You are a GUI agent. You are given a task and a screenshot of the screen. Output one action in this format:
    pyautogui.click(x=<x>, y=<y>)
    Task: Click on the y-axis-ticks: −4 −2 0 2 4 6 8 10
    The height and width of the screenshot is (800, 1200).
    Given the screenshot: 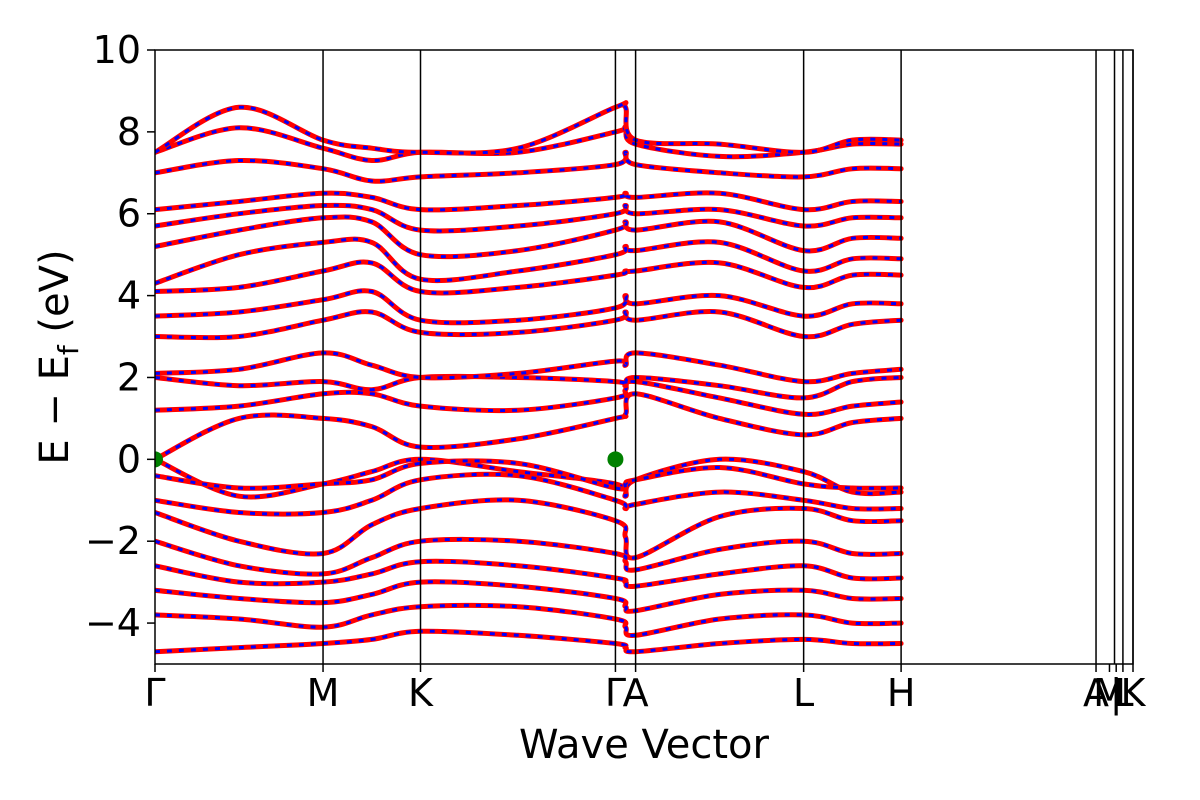 What is the action you would take?
    pyautogui.click(x=120, y=336)
    